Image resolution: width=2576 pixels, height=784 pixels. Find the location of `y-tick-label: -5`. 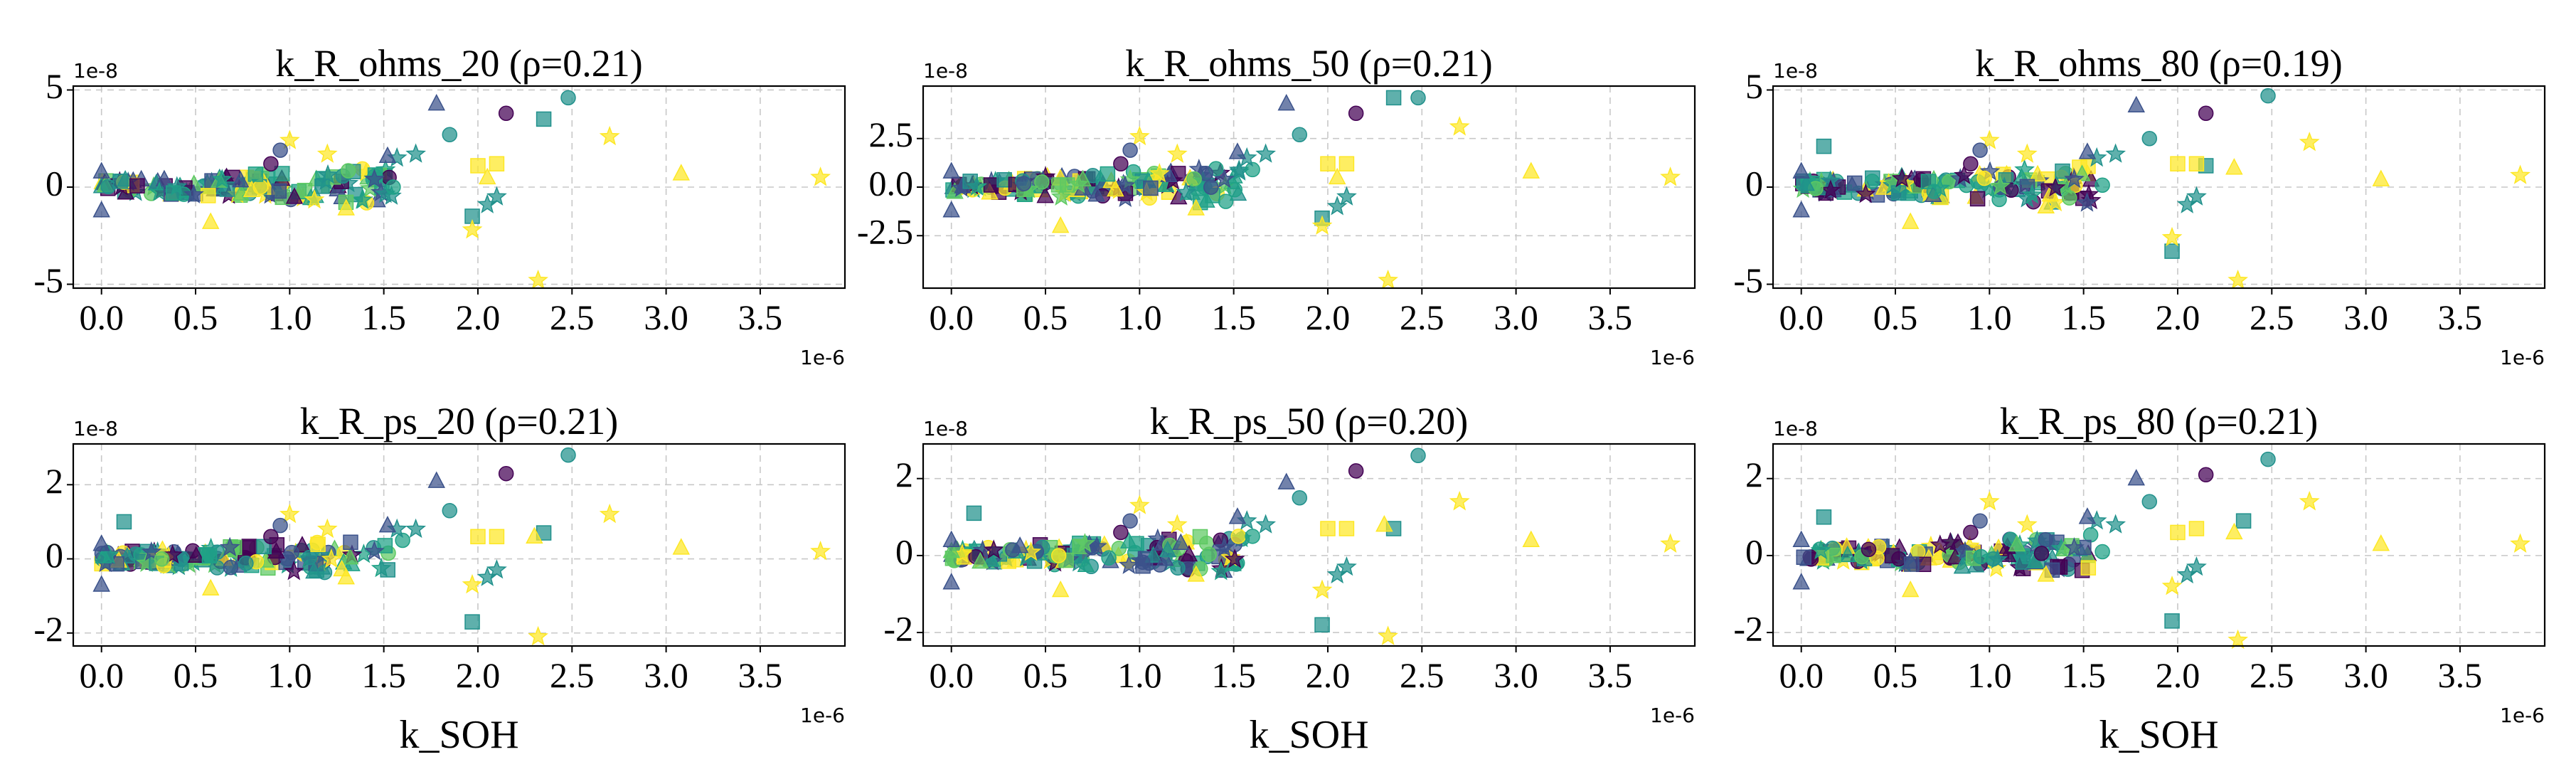

y-tick-label: -5 is located at coordinates (48, 280).